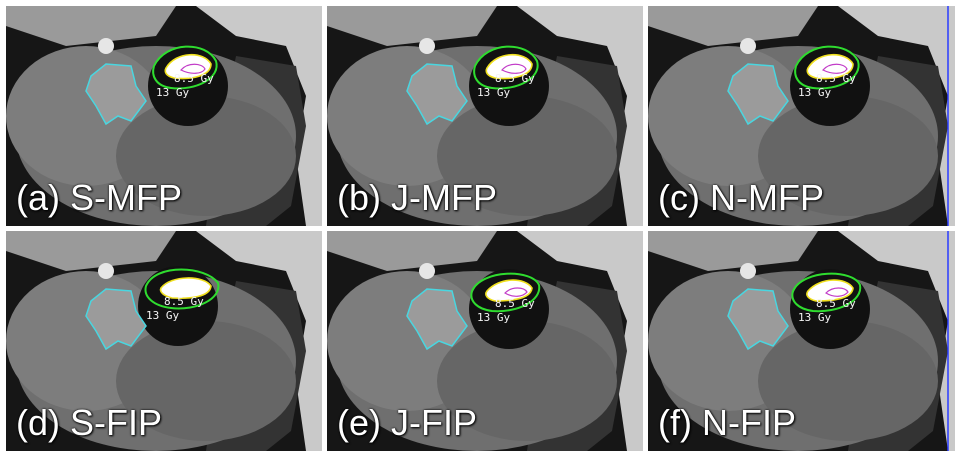  What do you see at coordinates (741, 197) in the screenshot?
I see `panel-caption: (c) N-MFP` at bounding box center [741, 197].